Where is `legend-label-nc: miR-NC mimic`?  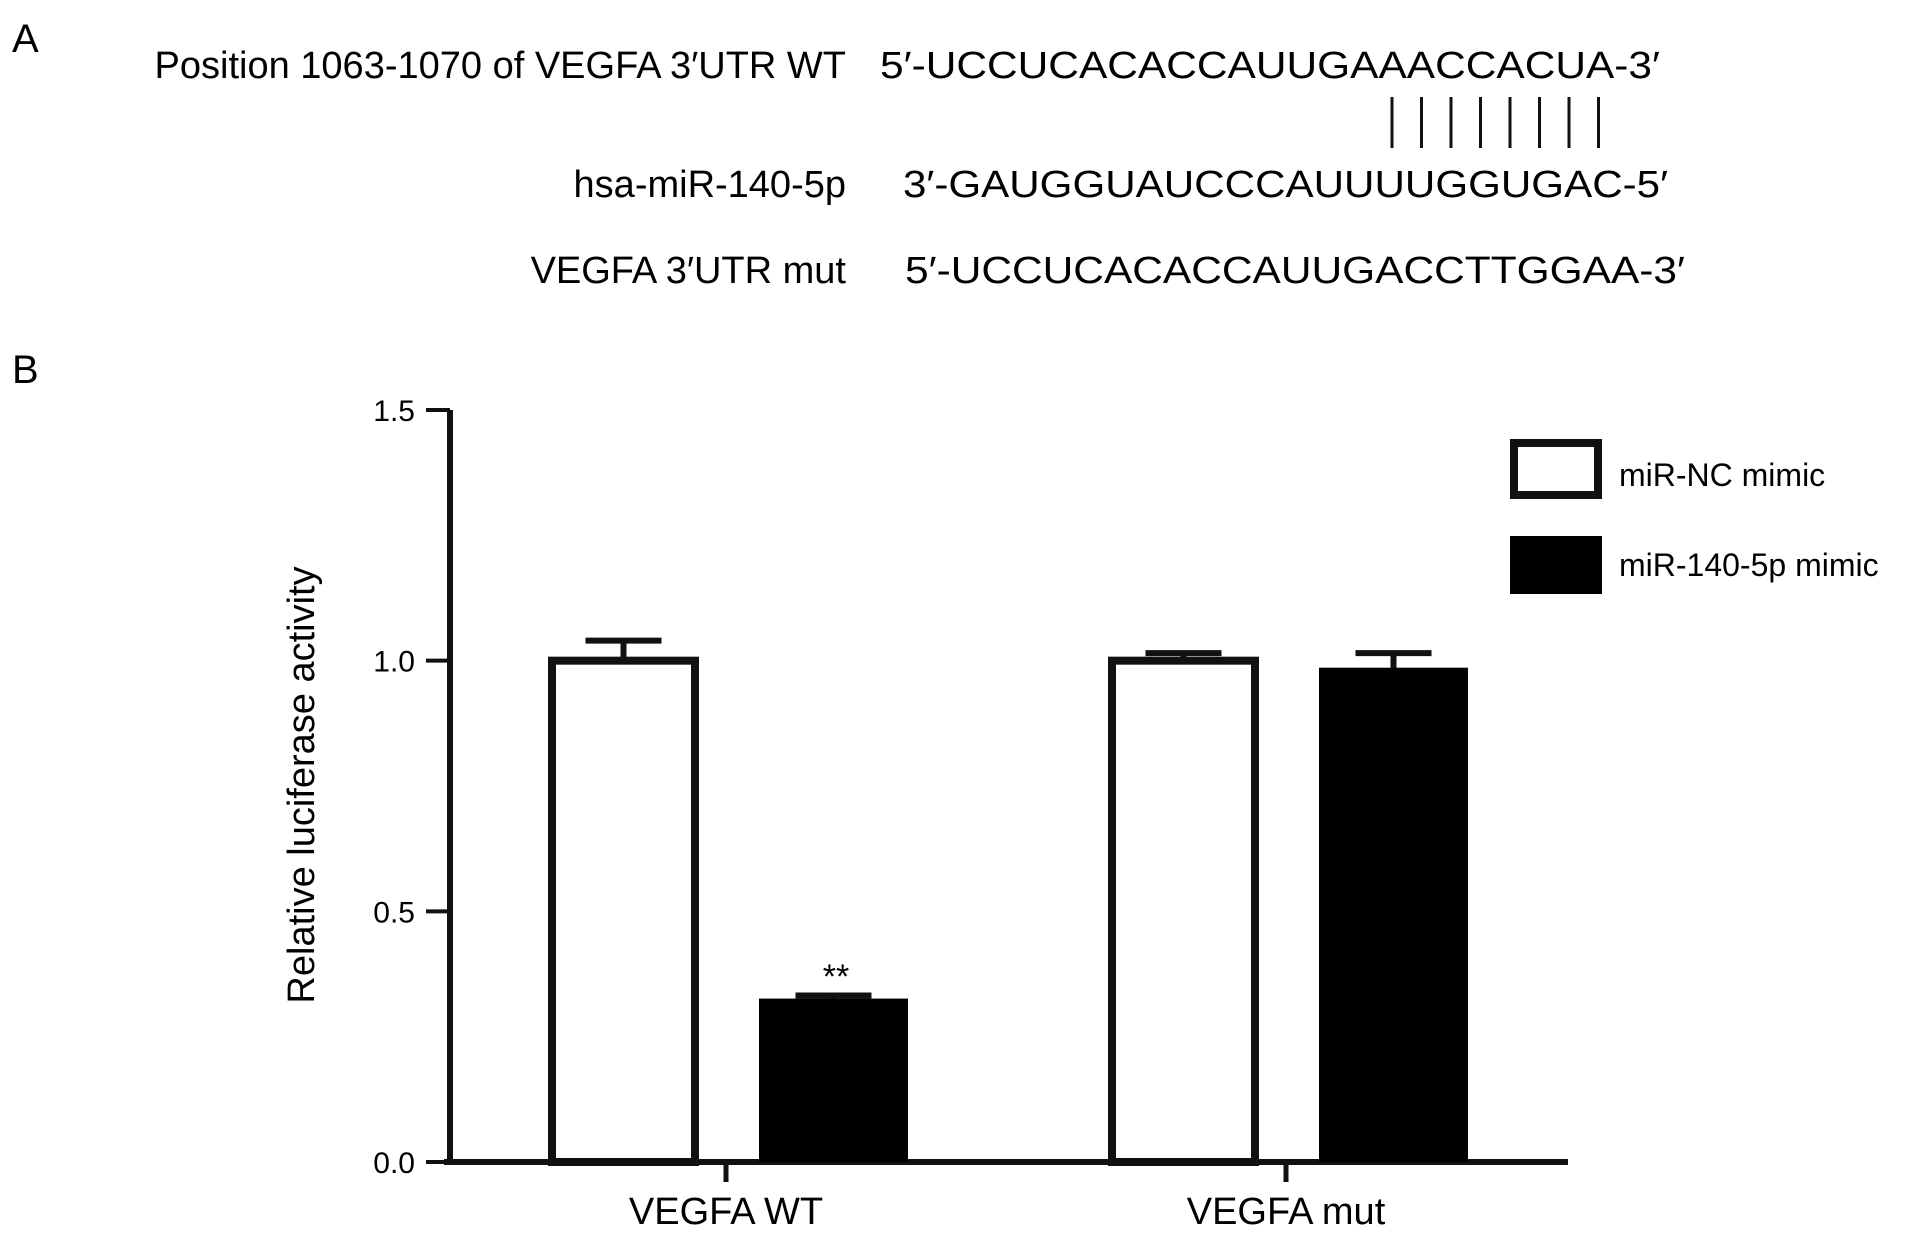 legend-label-nc: miR-NC mimic is located at coordinates (1722, 475).